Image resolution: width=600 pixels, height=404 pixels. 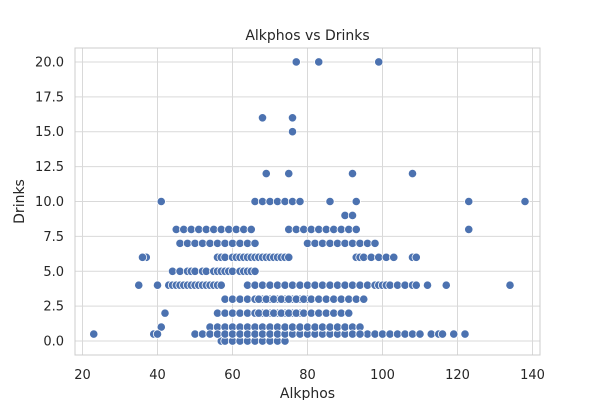 I want to click on x-axis-ticks: 20 40 60 80 100 120 140, so click(x=309, y=375).